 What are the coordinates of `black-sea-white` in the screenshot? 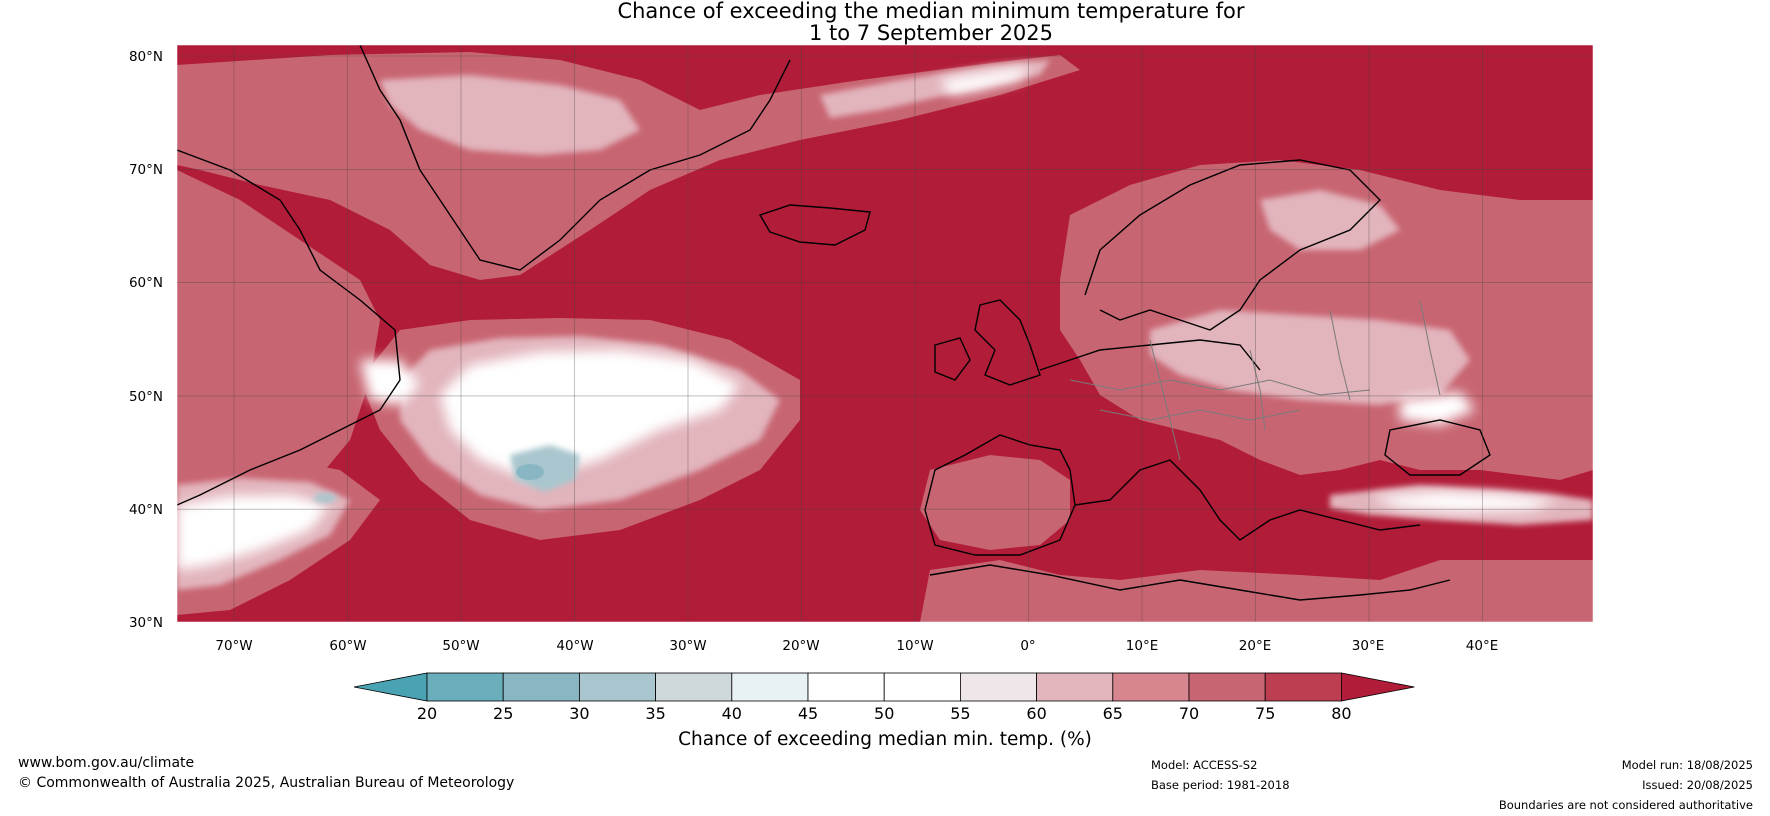 It's located at (1437, 408).